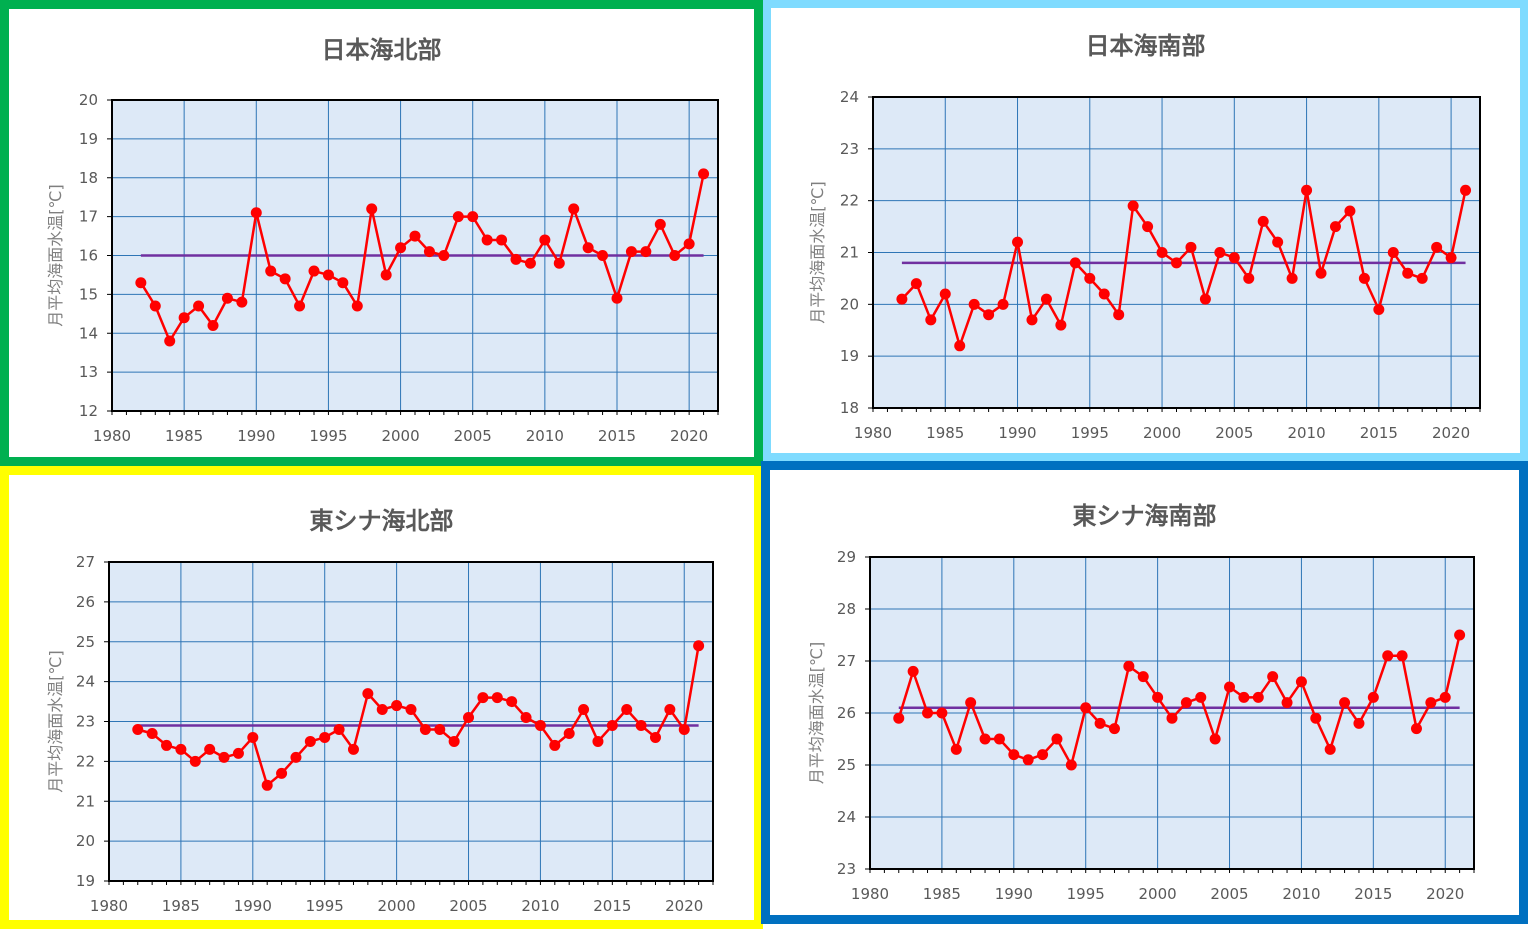 The height and width of the screenshot is (929, 1528). Describe the element at coordinates (846, 869) in the screenshot. I see `y-tick-label: 23` at that location.